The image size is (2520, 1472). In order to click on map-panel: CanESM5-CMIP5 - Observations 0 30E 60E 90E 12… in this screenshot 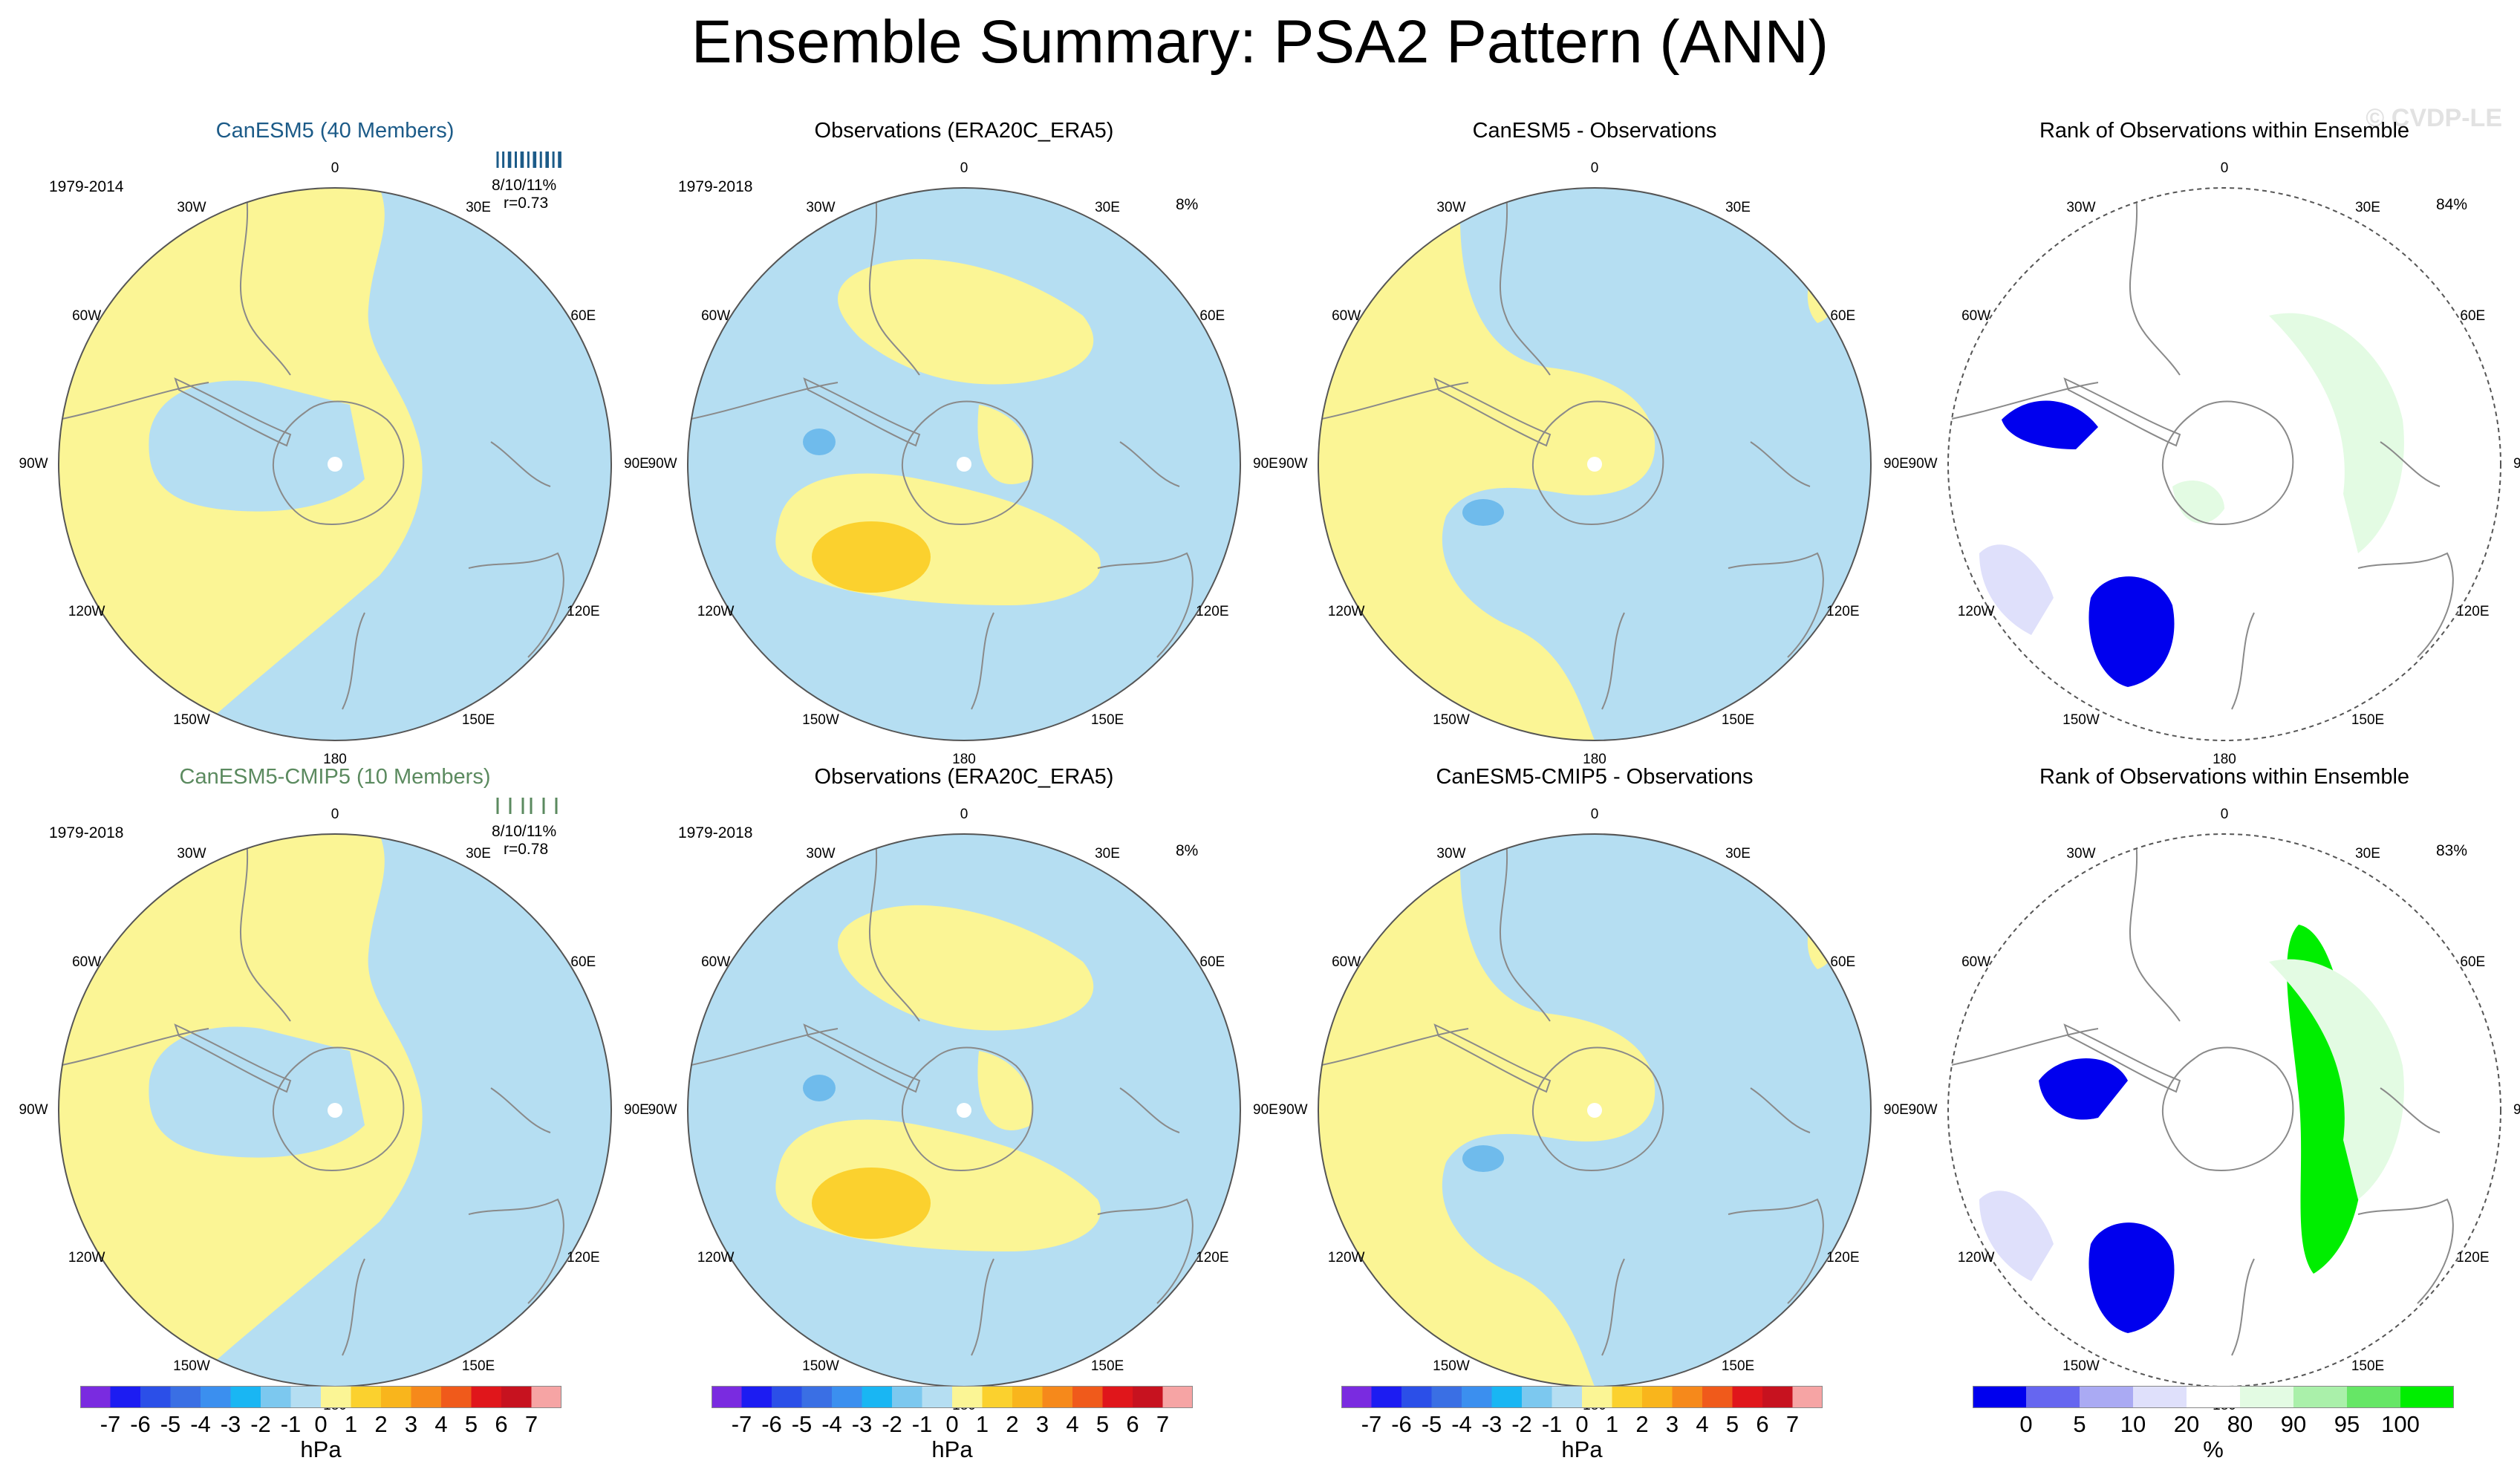, I will do `click(1594, 1089)`.